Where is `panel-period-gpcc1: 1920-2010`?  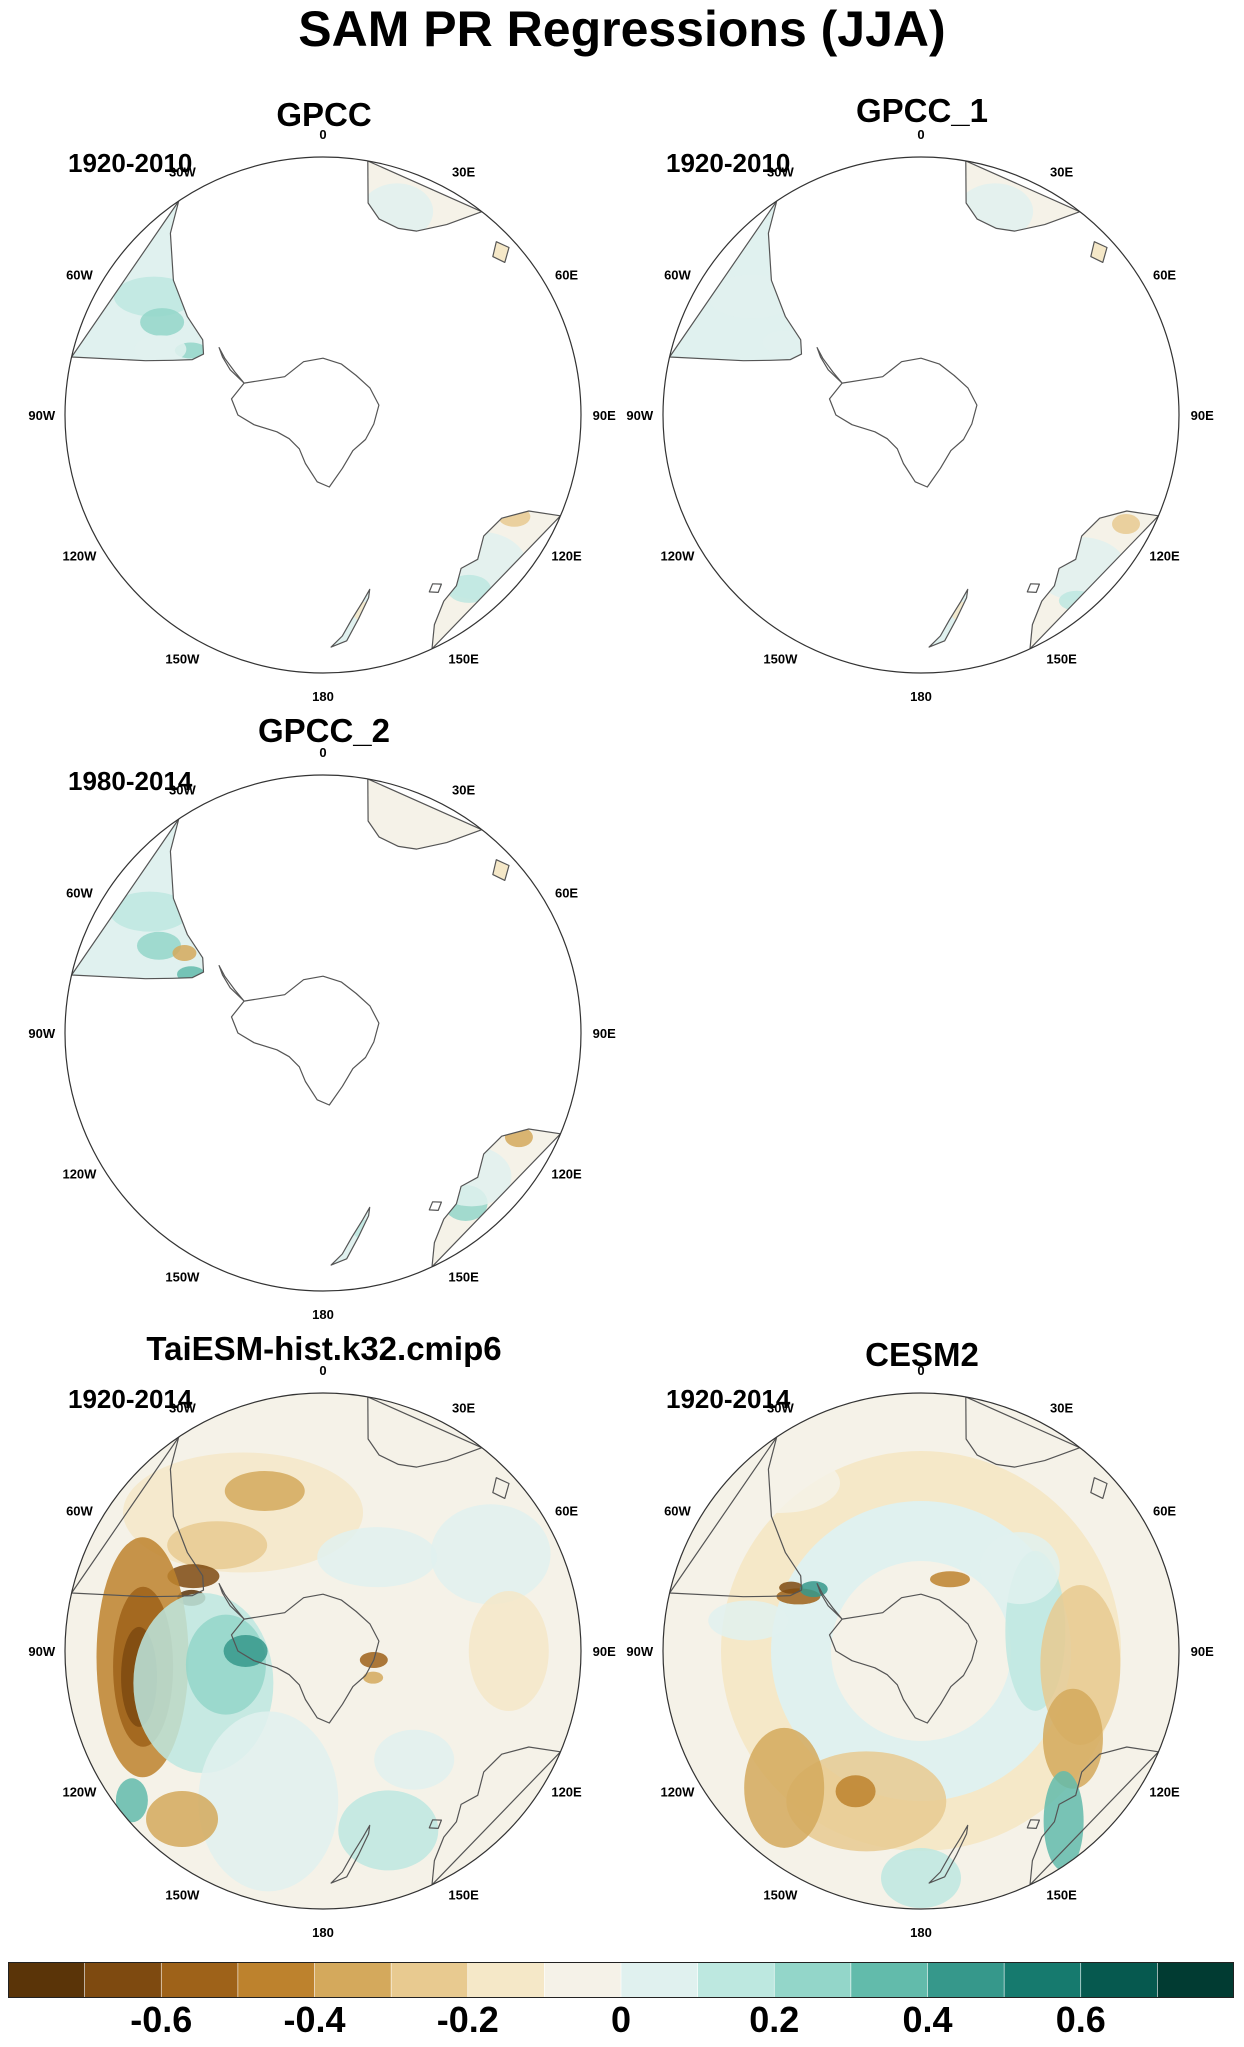
panel-period-gpcc1: 1920-2010 is located at coordinates (728, 163).